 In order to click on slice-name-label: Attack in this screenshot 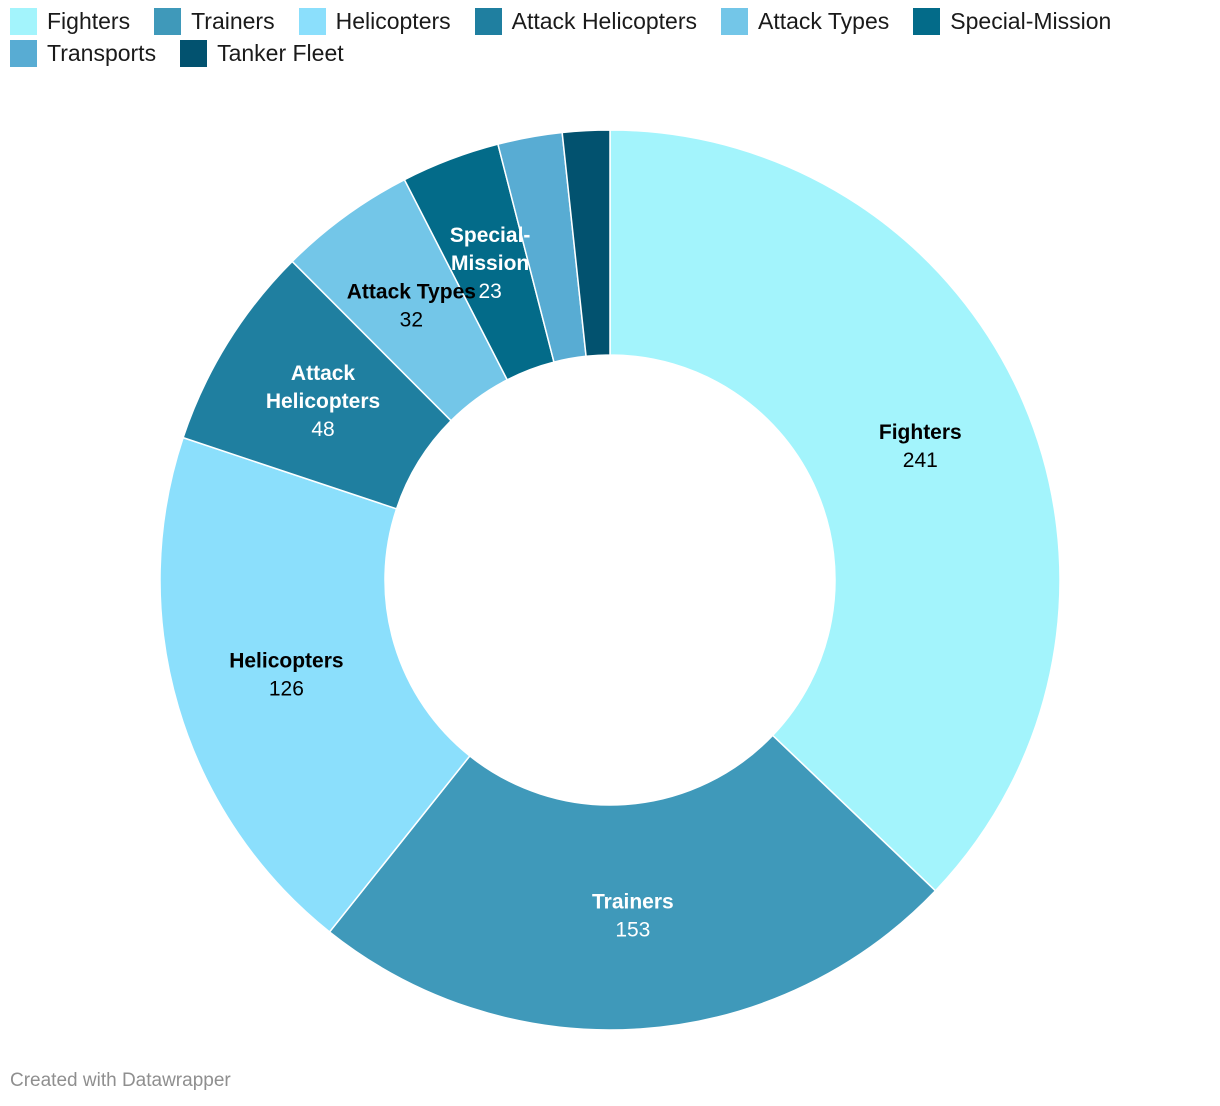, I will do `click(323, 373)`.